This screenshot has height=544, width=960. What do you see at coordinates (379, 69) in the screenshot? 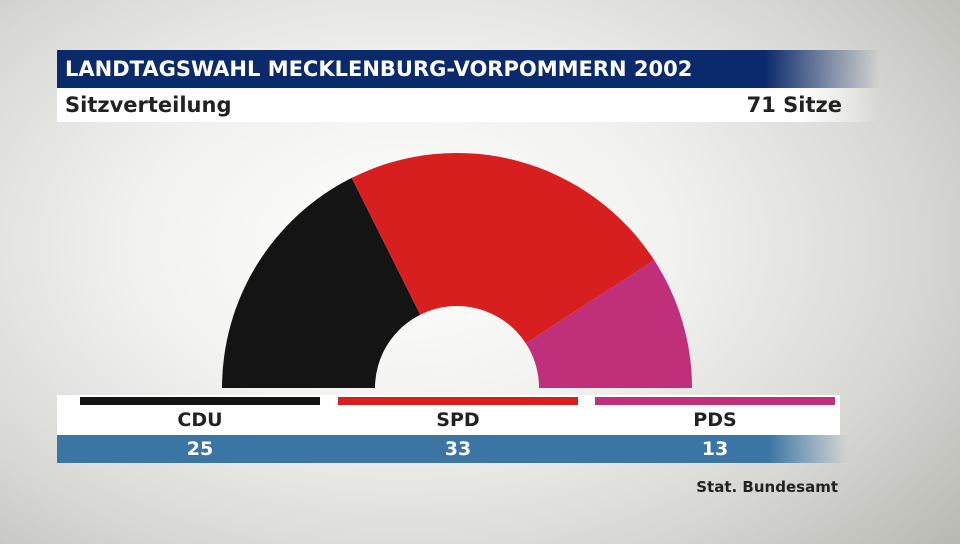
I see `chart-title: LANDTAGSWAHL MECKLENBURG-VORPOMMERN 2002` at bounding box center [379, 69].